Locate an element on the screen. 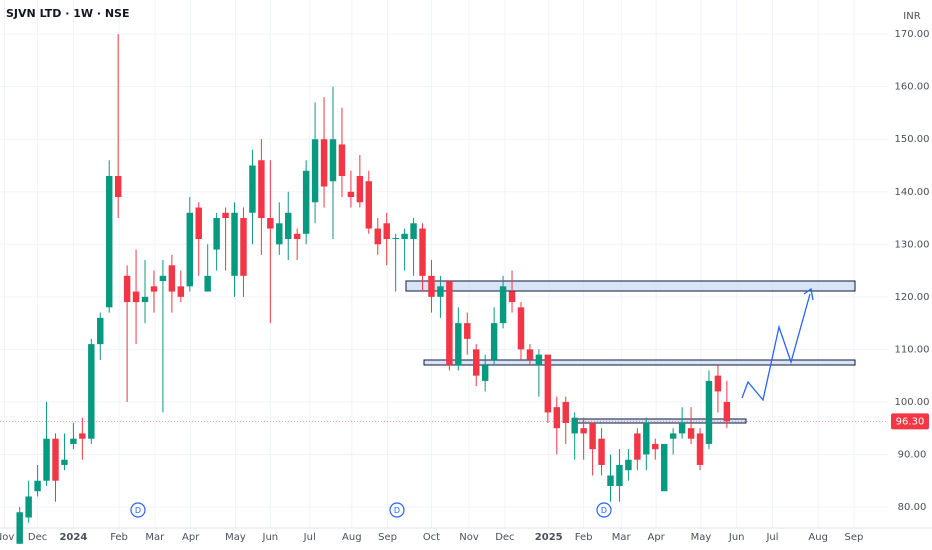  currency: INR is located at coordinates (911, 16).